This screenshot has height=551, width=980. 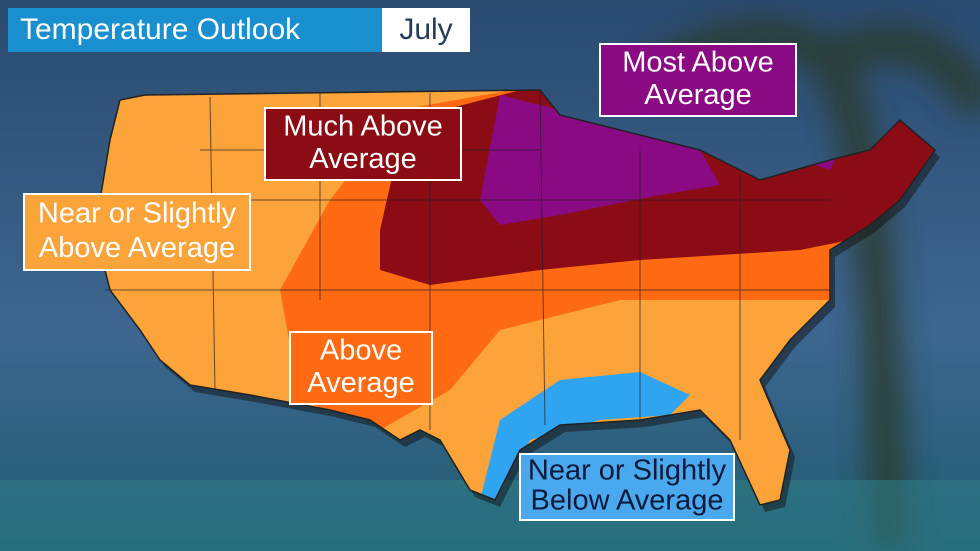 I want to click on label-text: Most Above, so click(x=698, y=62).